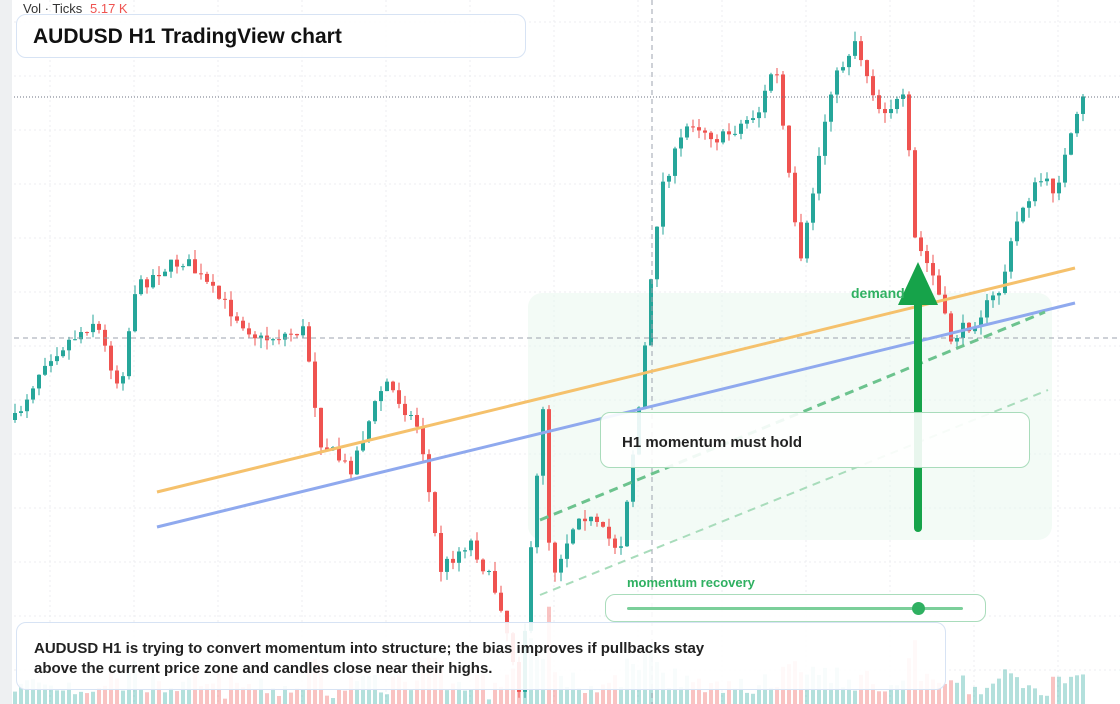  Describe the element at coordinates (918, 608) in the screenshot. I see `slider-knob` at that location.